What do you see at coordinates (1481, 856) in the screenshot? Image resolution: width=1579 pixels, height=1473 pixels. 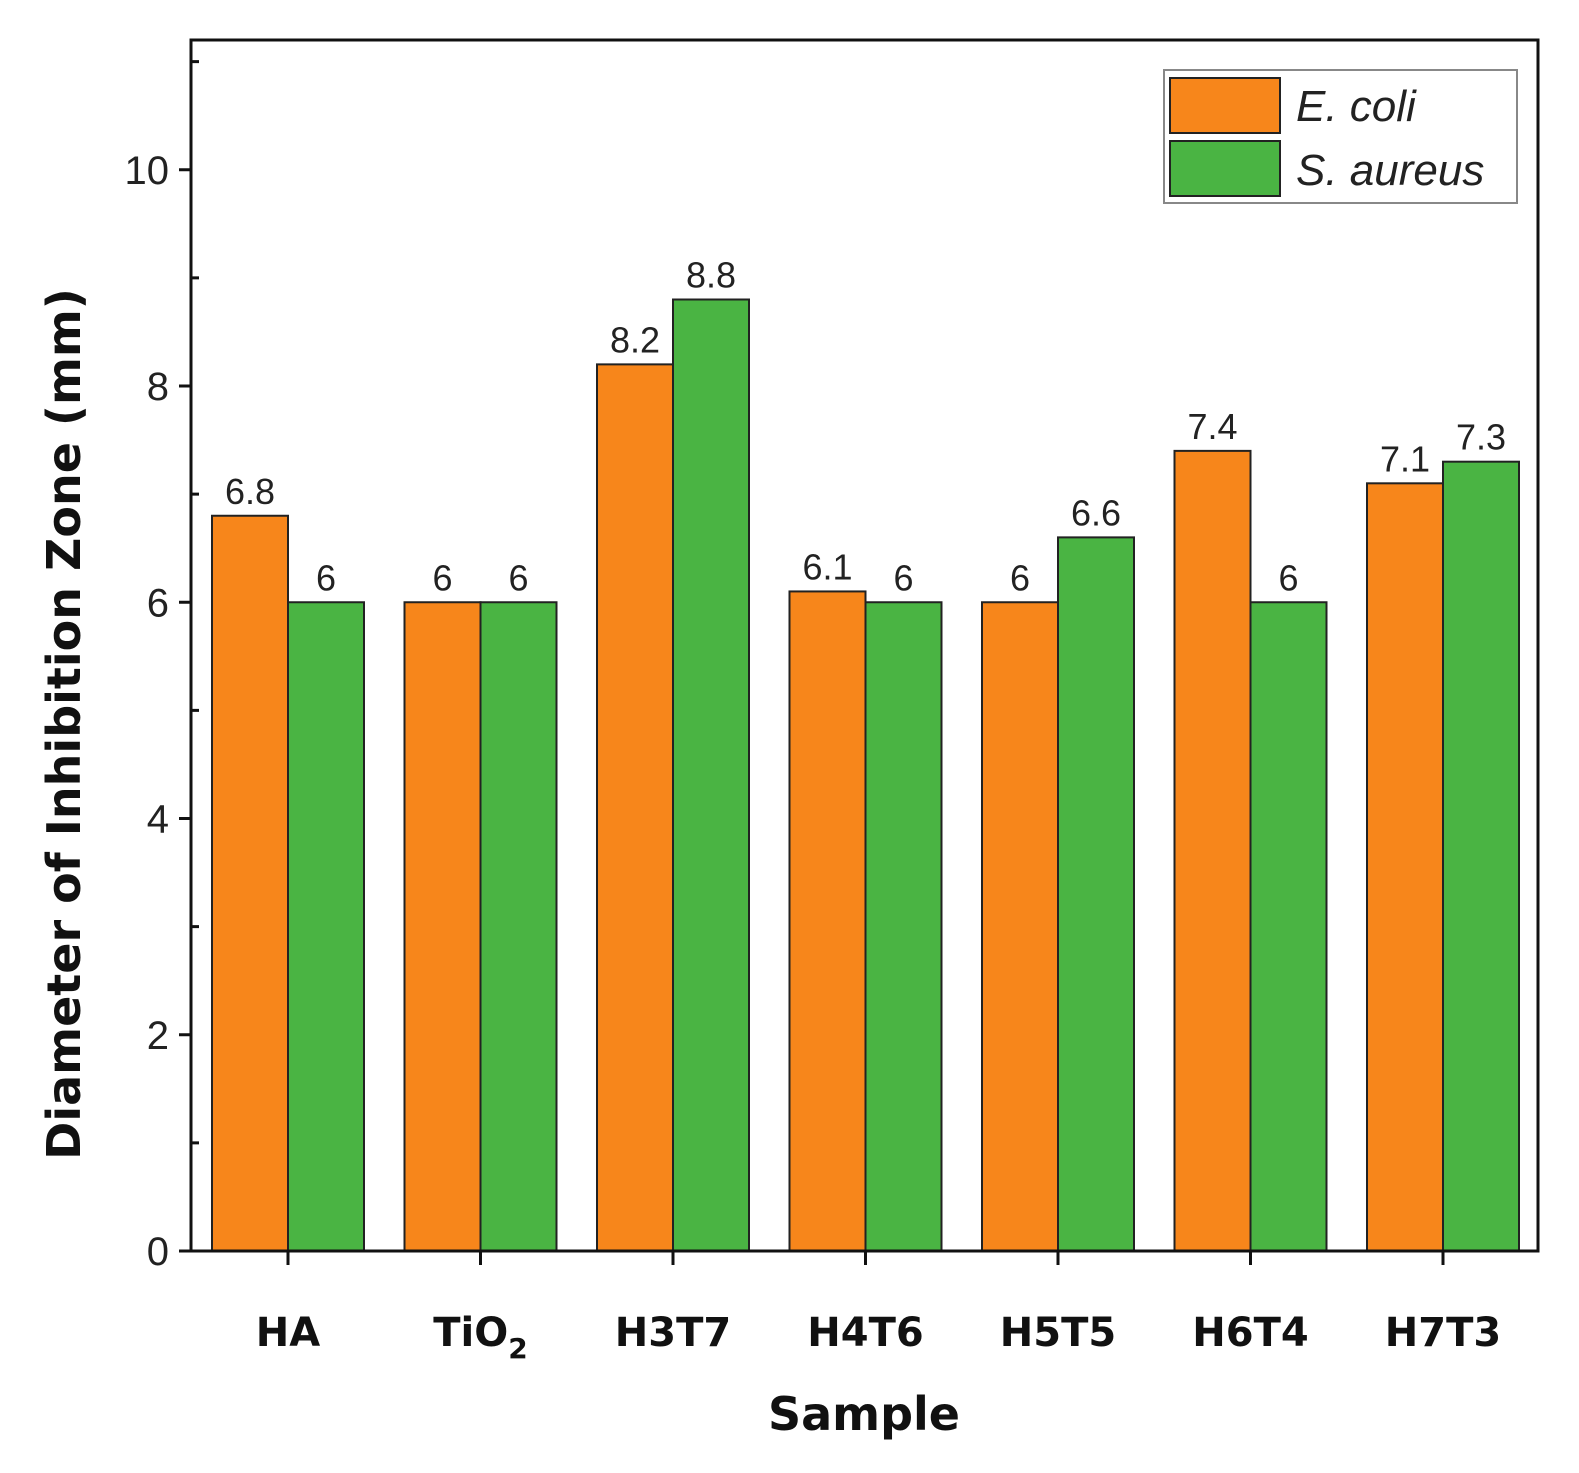 I see `bar-h7t3-s-aureus` at bounding box center [1481, 856].